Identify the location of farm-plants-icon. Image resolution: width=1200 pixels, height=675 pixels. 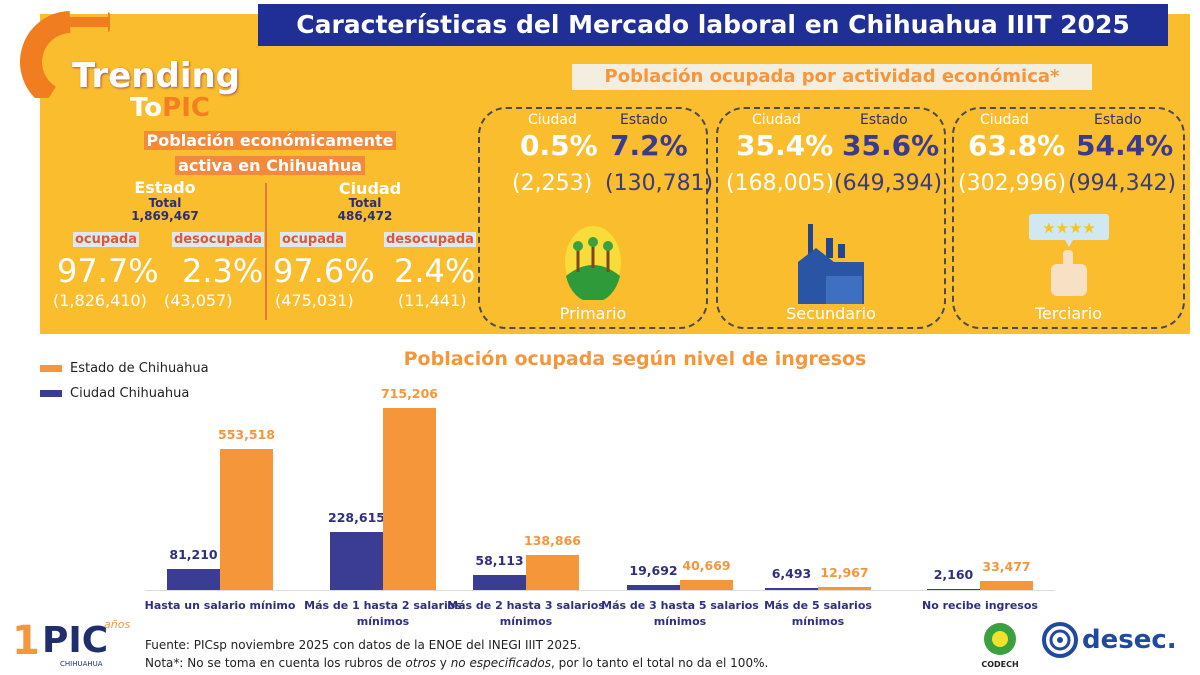
(593, 263).